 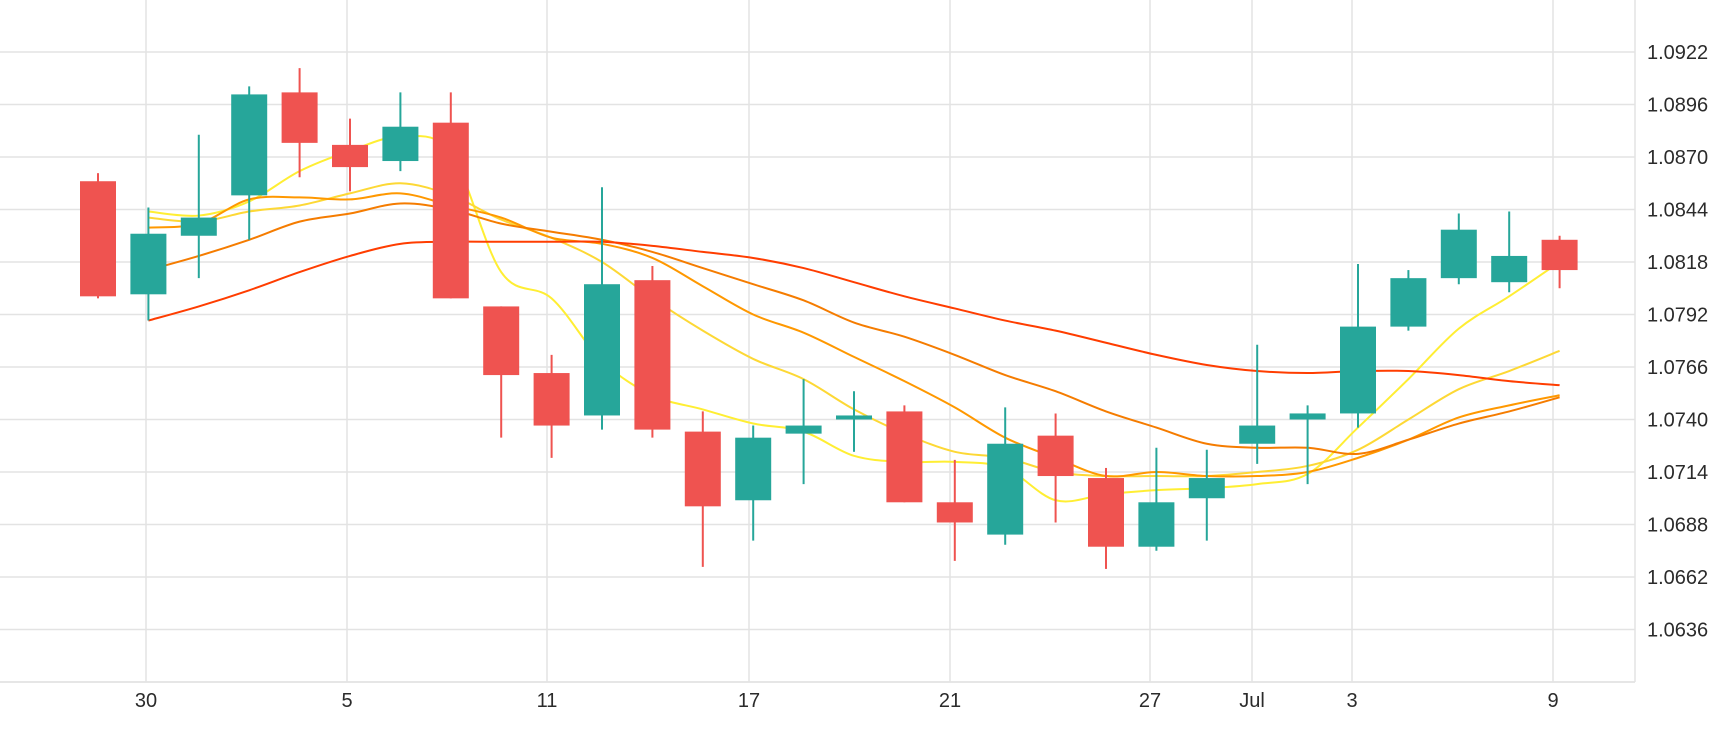 What do you see at coordinates (547, 701) in the screenshot?
I see `x-tick-label: 11` at bounding box center [547, 701].